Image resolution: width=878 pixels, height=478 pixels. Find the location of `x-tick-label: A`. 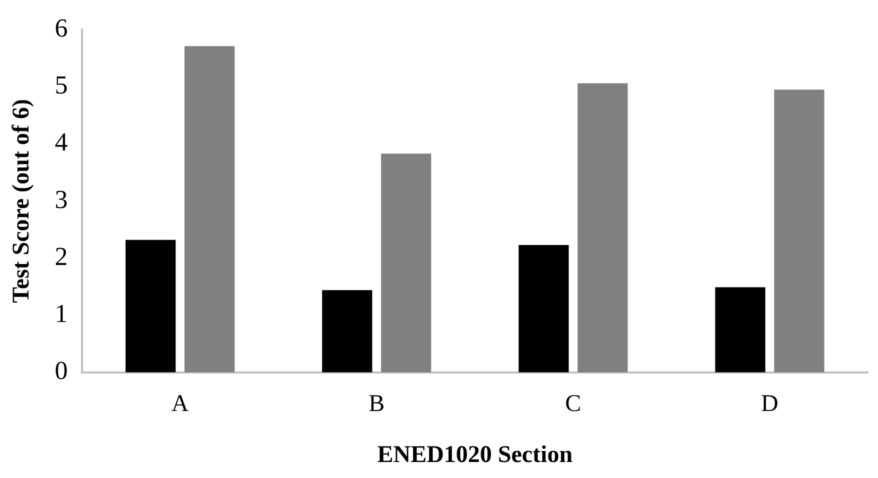

x-tick-label: A is located at coordinates (180, 404).